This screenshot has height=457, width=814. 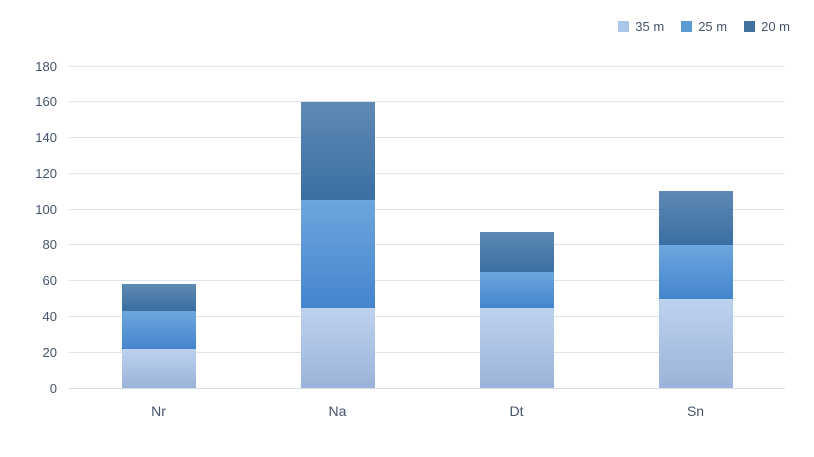 I want to click on bar-segment-dt-20m, so click(x=516, y=252).